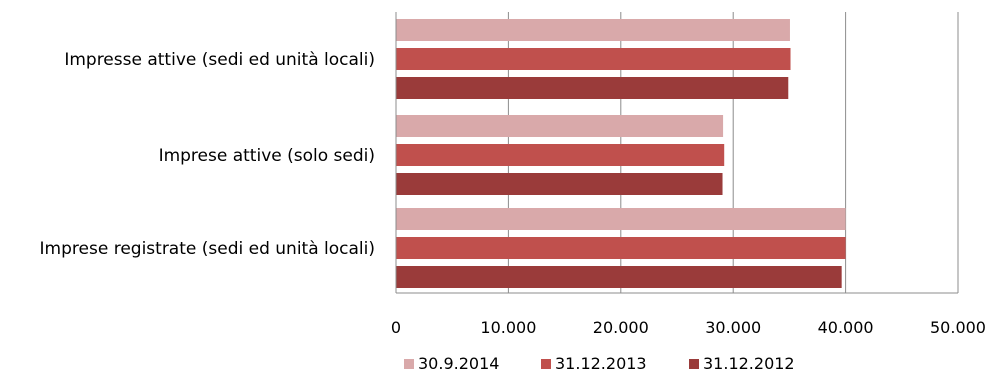  I want to click on x-tick-label: 10.000, so click(508, 327).